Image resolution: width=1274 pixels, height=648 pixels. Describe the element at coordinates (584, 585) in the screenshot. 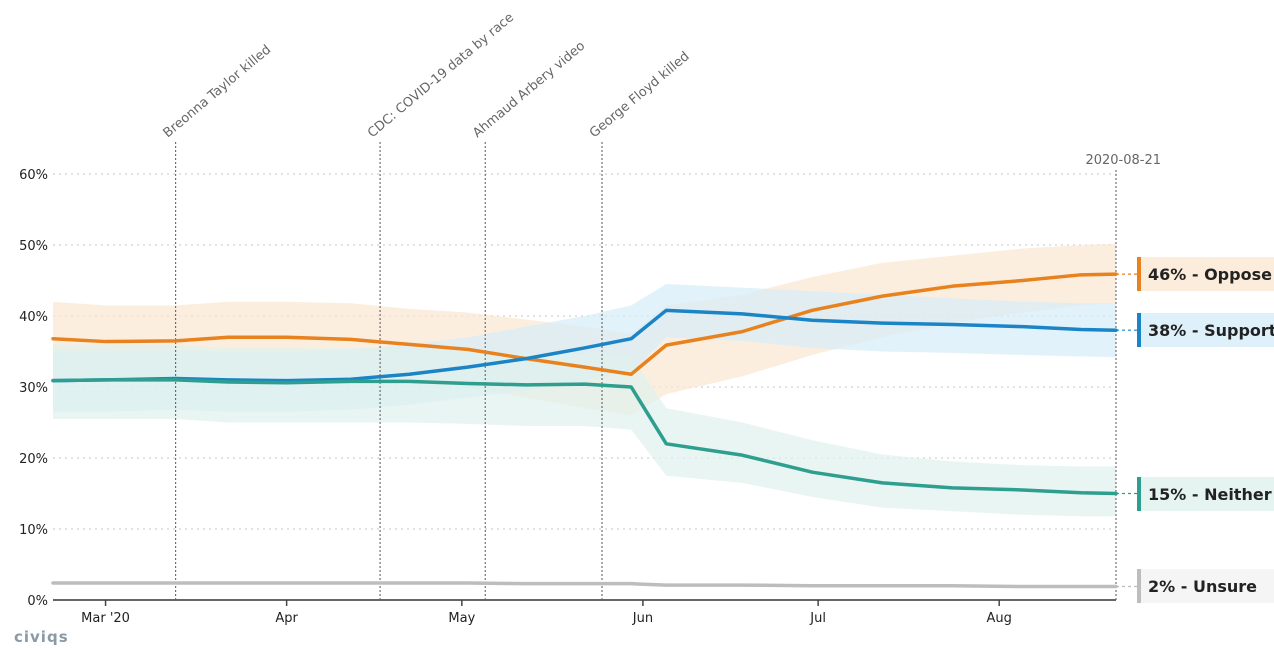

I see `line-unsure` at that location.